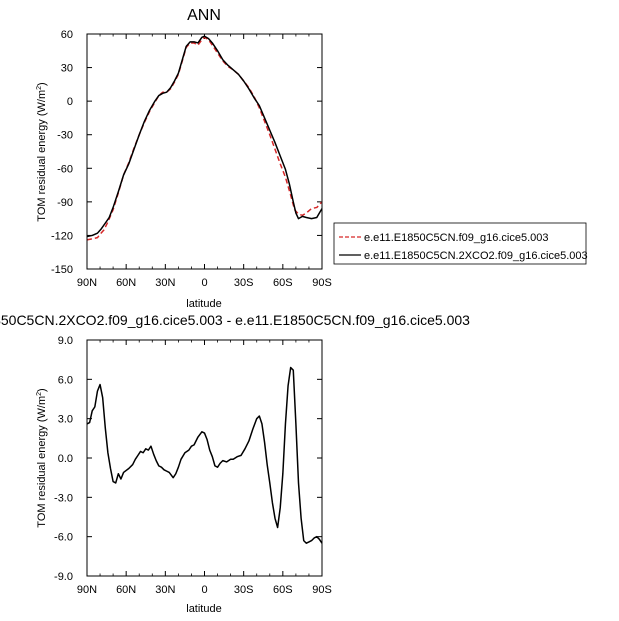  Describe the element at coordinates (65, 136) in the screenshot. I see `top-chart-y-tick-label: -30` at that location.